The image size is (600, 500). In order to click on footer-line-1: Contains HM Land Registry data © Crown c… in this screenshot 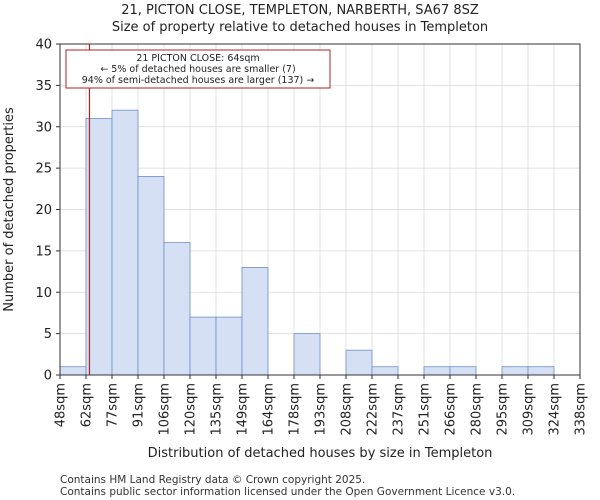, I will do `click(213, 480)`.